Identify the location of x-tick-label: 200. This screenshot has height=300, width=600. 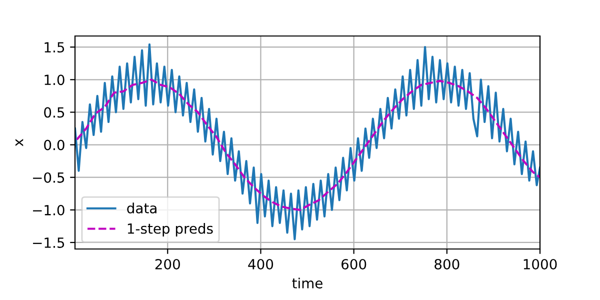
(167, 264).